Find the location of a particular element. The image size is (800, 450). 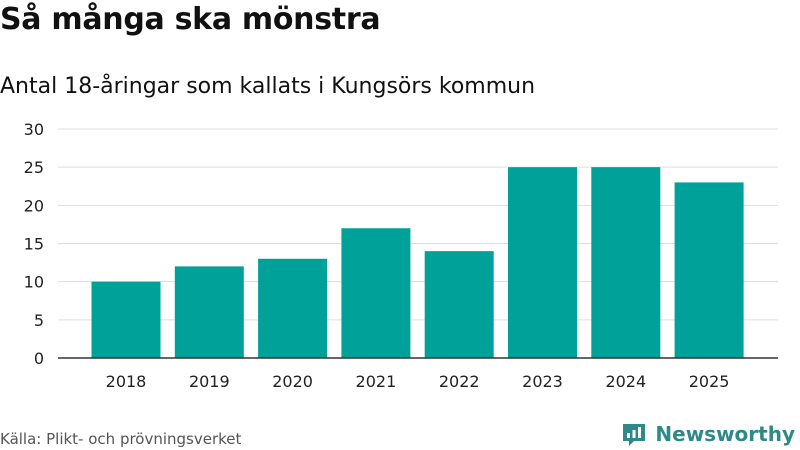

y-tick-label: 5 is located at coordinates (39, 320).